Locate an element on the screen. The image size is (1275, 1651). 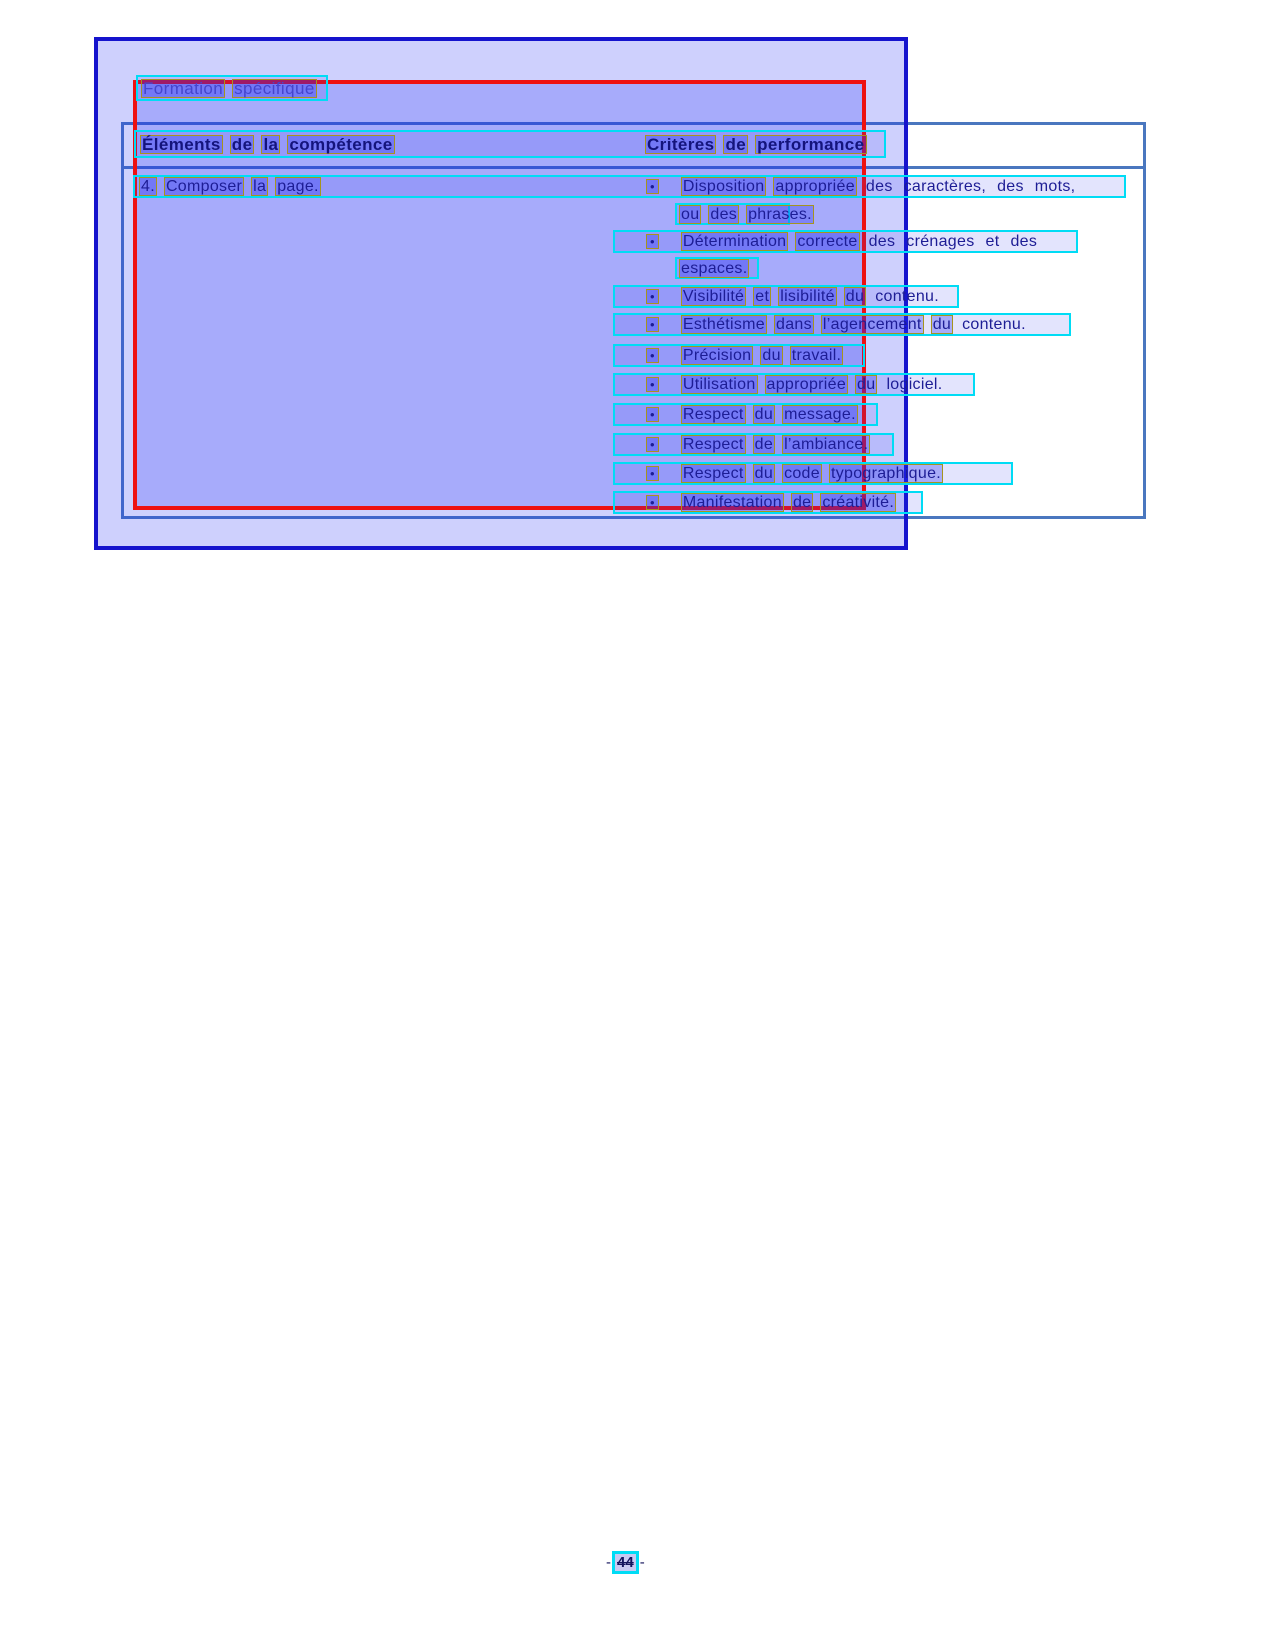
line-segment: Critères de performance is located at coordinates (756, 144).